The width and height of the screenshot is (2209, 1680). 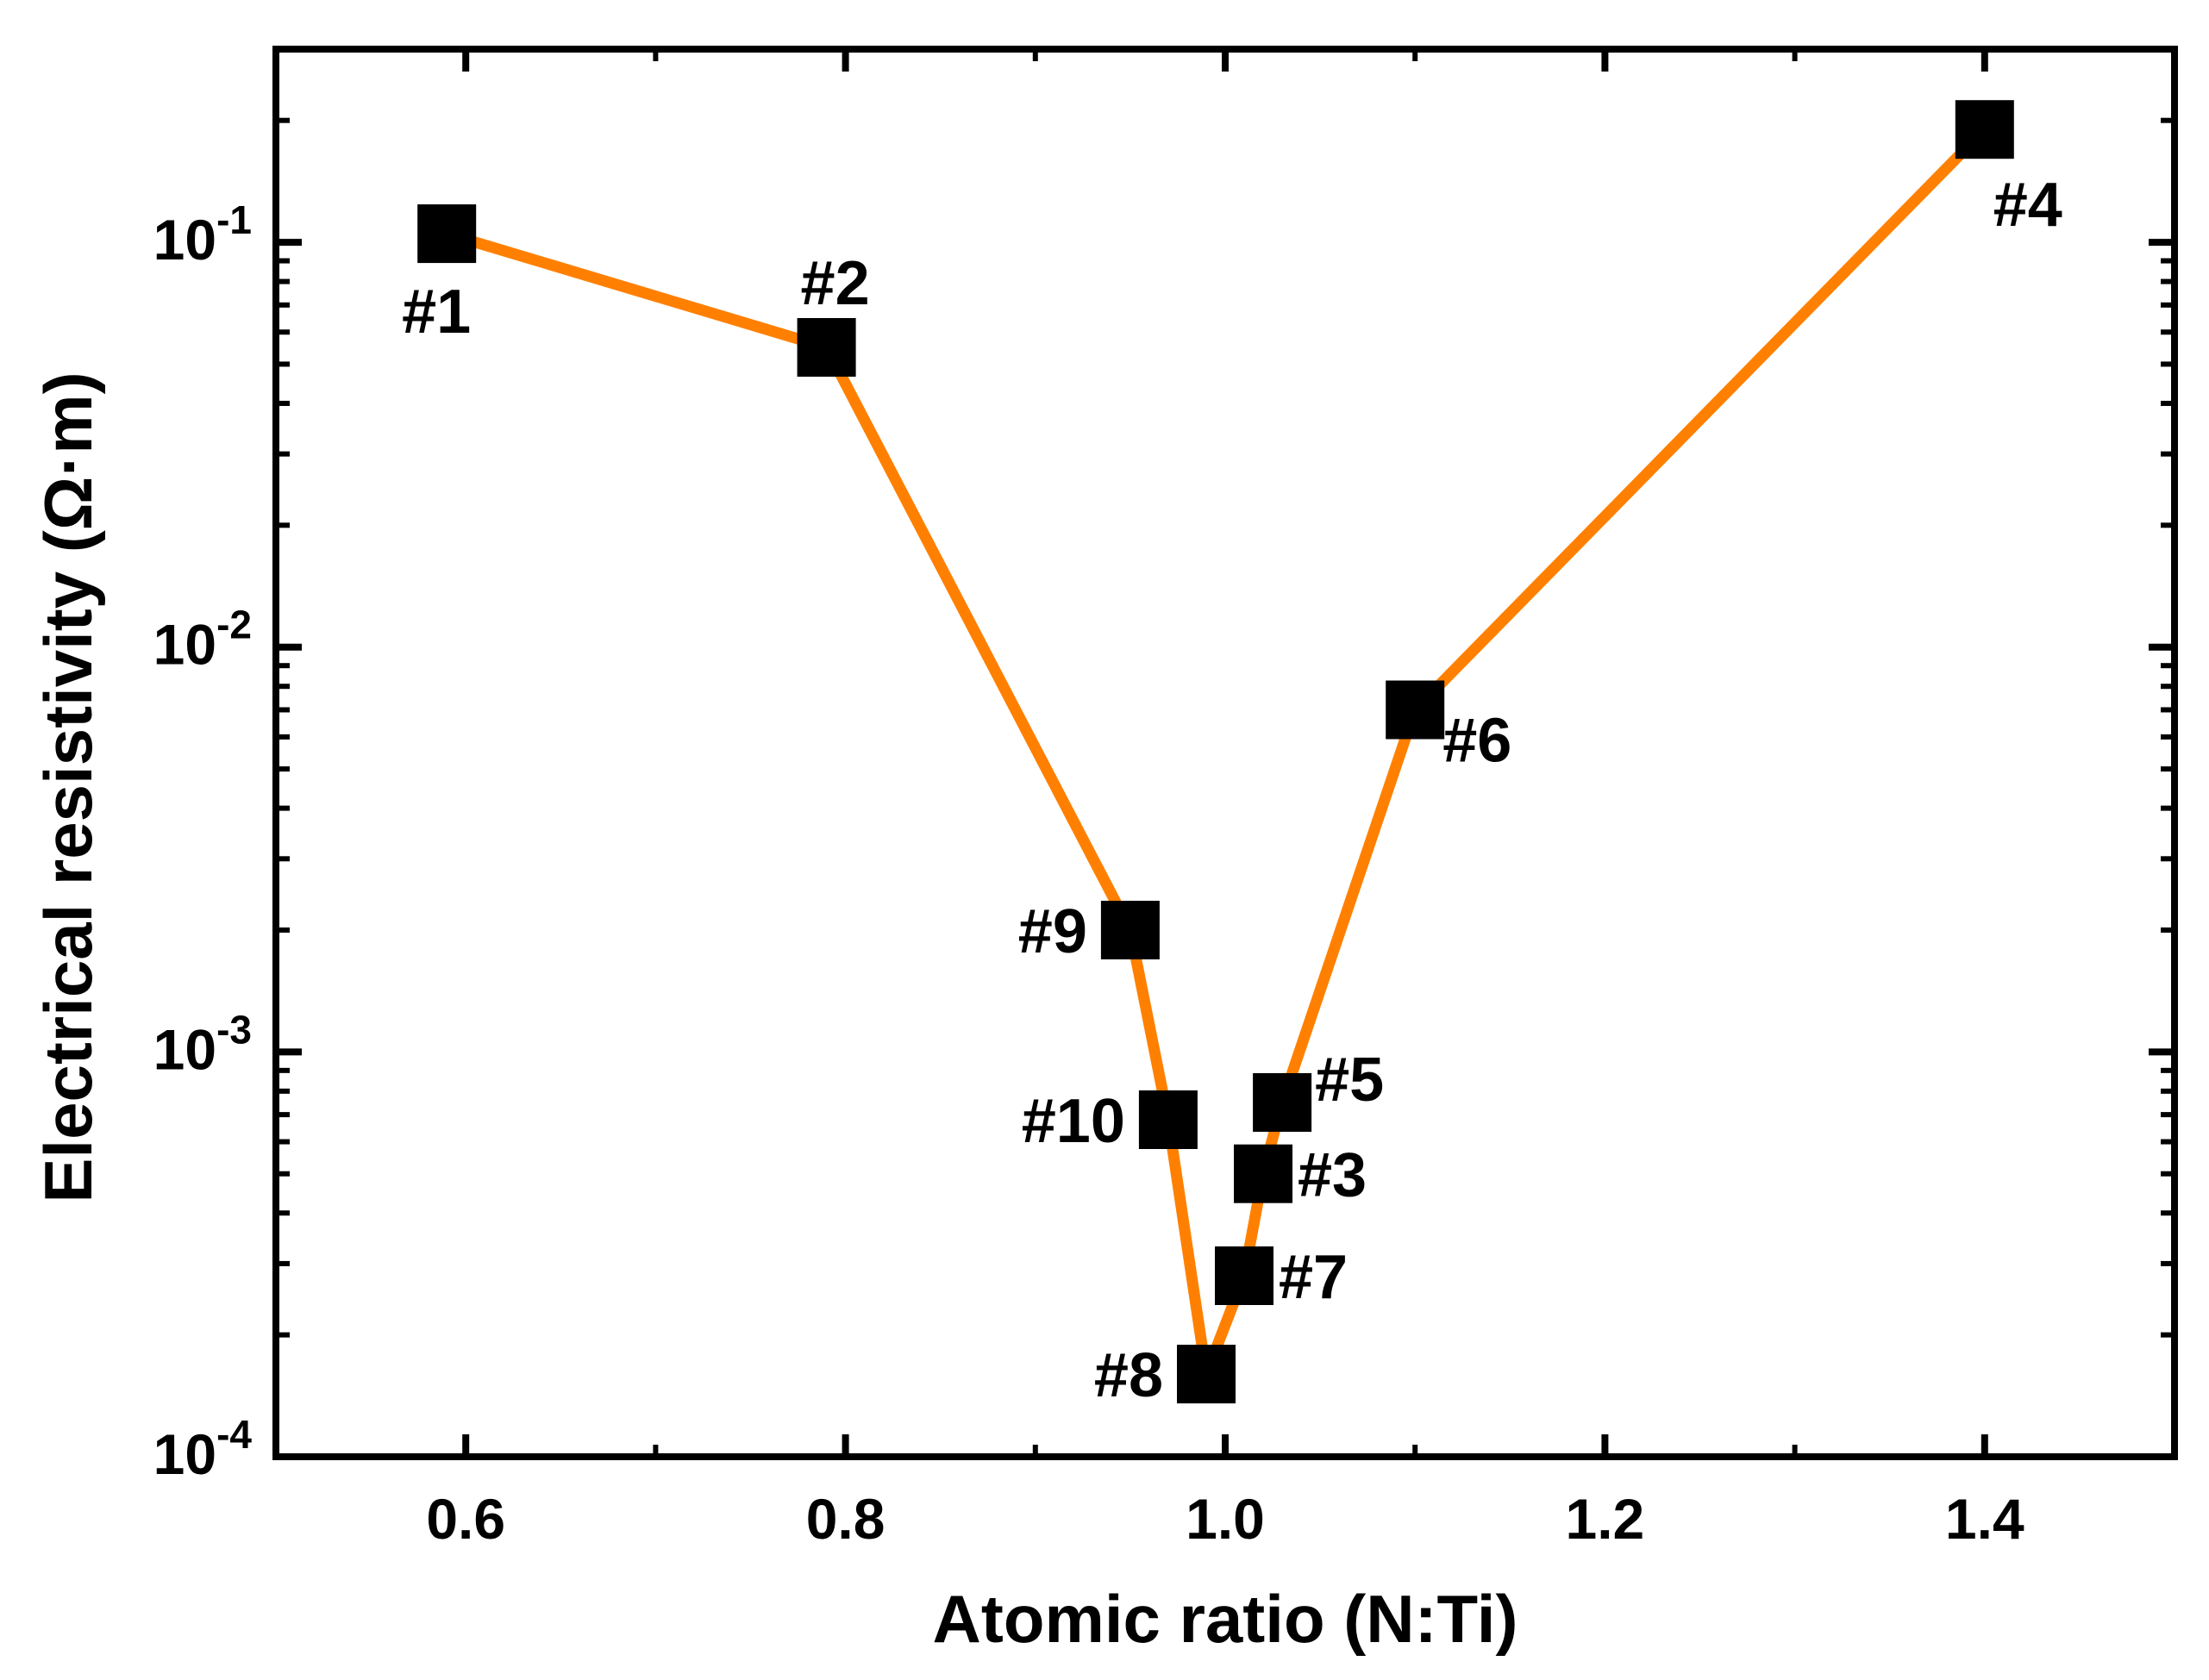 I want to click on x-tick-label: 1.4, so click(x=1984, y=1519).